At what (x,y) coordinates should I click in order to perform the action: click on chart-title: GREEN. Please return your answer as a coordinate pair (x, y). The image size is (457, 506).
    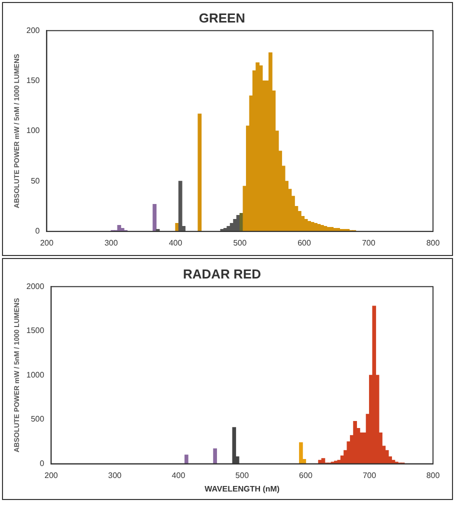
    Looking at the image, I should click on (222, 18).